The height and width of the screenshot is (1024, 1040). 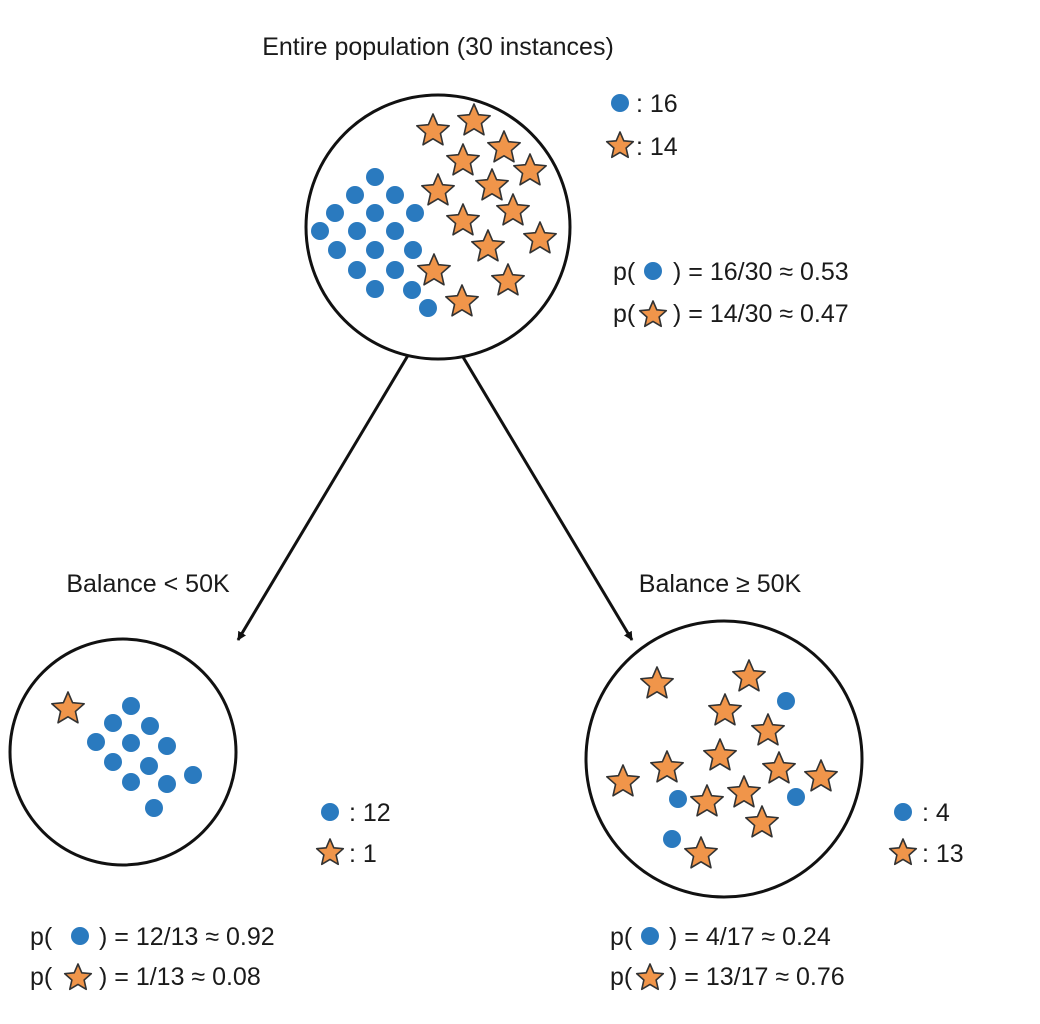 I want to click on node-left-prob-star-open: p(, so click(x=41, y=977).